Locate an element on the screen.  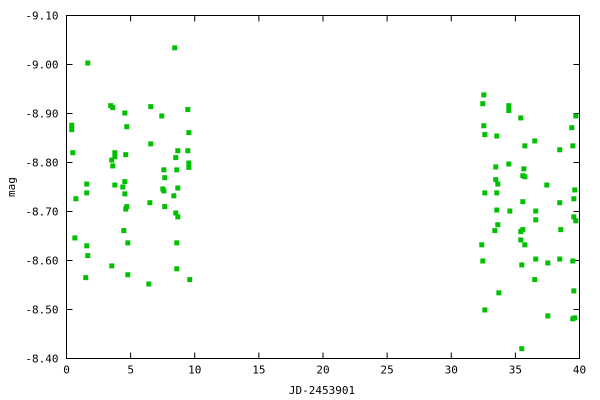
x-tick-label: 35 is located at coordinates (515, 370).